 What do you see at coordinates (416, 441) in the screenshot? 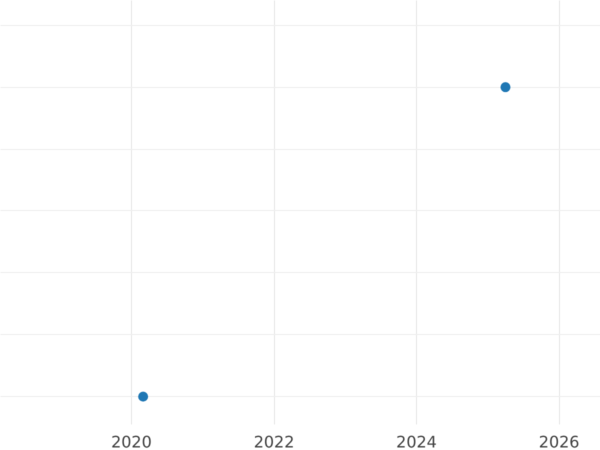
I see `x-tick-label: 2024` at bounding box center [416, 441].